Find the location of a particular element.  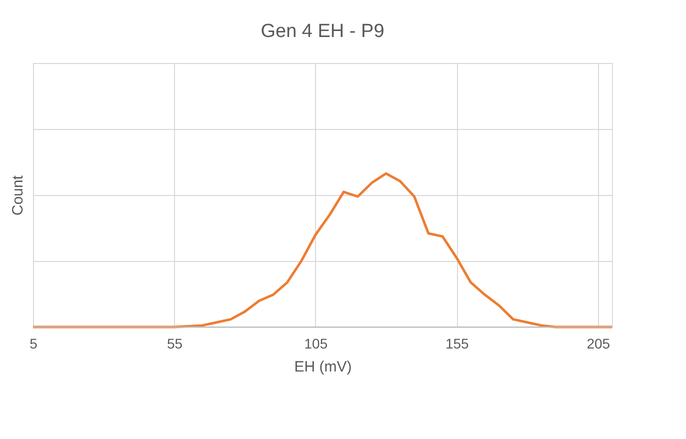

x-tick-label: 205 is located at coordinates (598, 344).